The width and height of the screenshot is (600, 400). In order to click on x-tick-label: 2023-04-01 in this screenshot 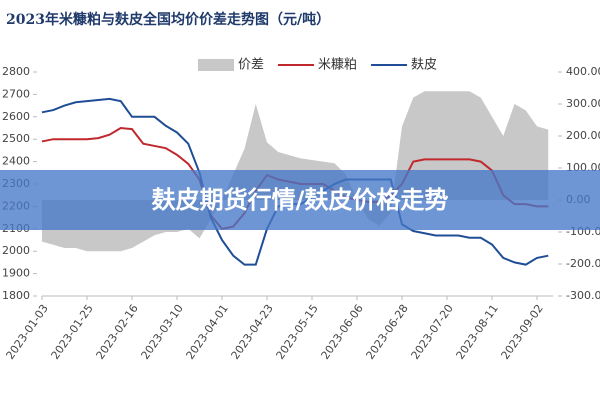, I will do `click(207, 332)`.